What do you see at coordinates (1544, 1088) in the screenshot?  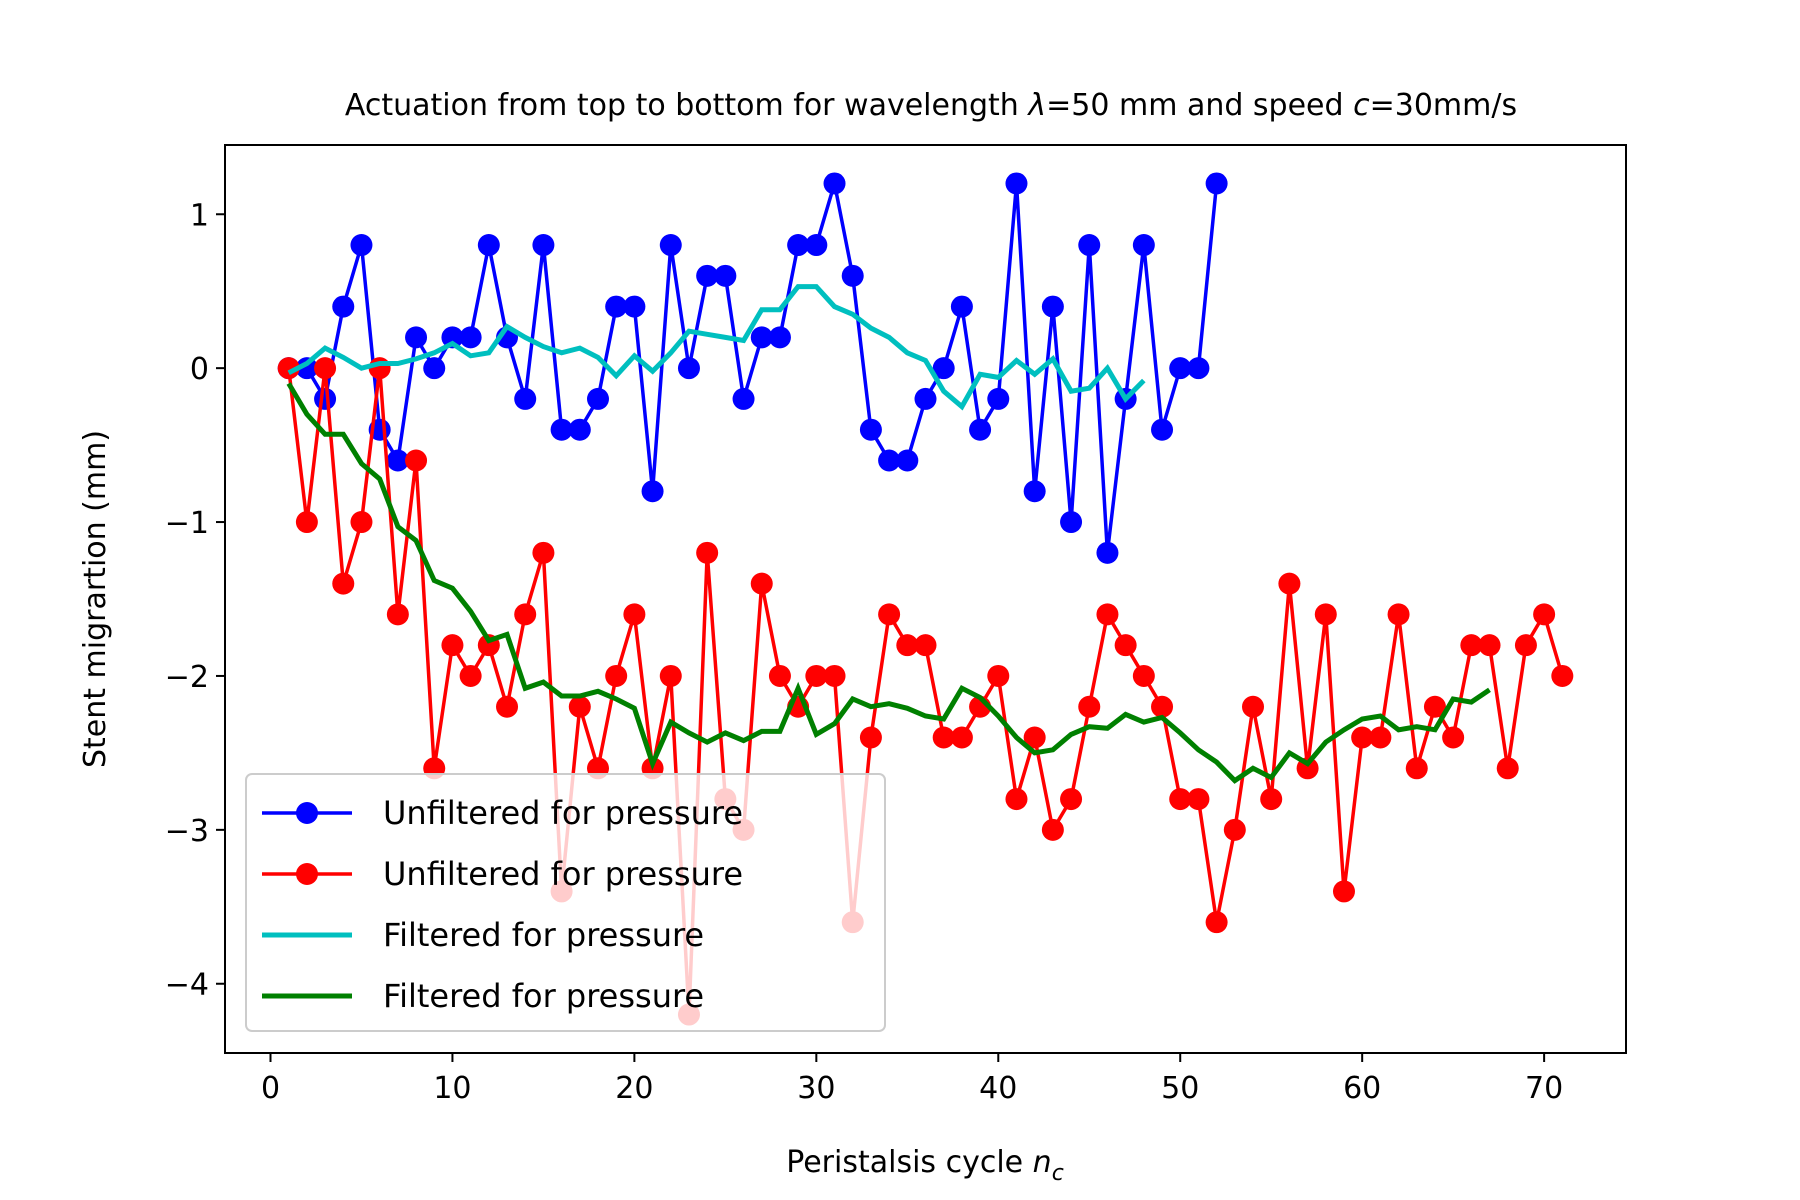 I see `x-tick-label: 70` at bounding box center [1544, 1088].